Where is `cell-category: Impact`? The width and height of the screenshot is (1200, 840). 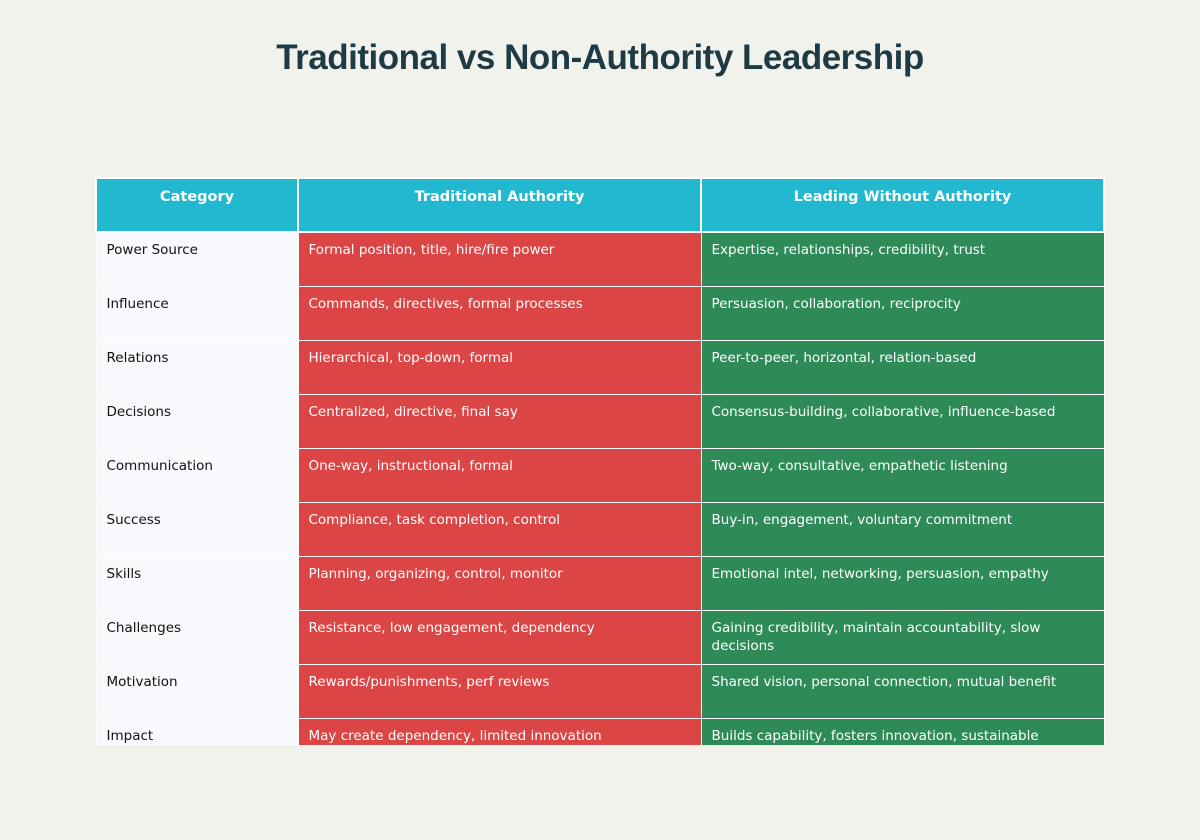
cell-category: Impact is located at coordinates (197, 731).